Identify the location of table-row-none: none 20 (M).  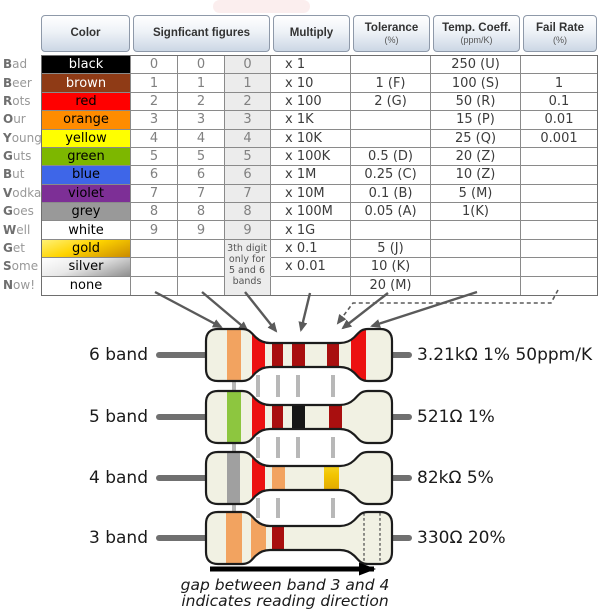
(319, 285).